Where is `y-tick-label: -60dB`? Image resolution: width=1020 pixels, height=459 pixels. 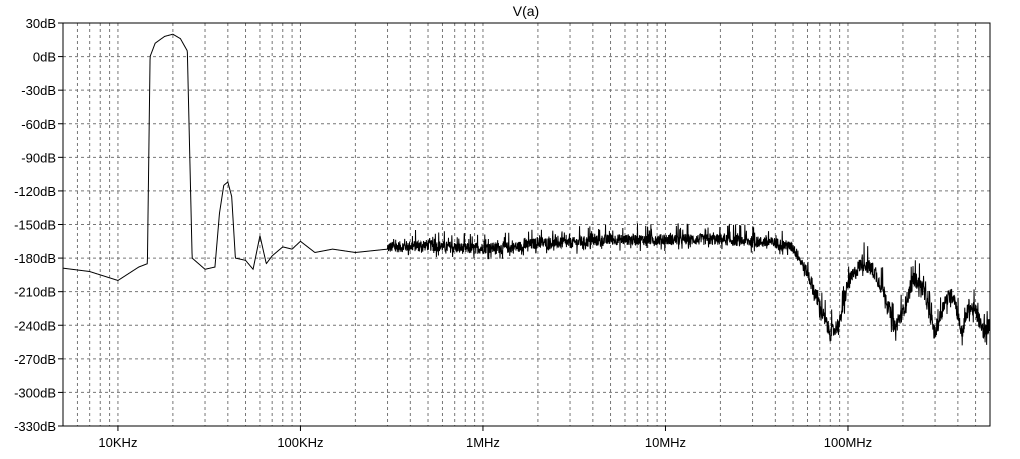 y-tick-label: -60dB is located at coordinates (38, 124).